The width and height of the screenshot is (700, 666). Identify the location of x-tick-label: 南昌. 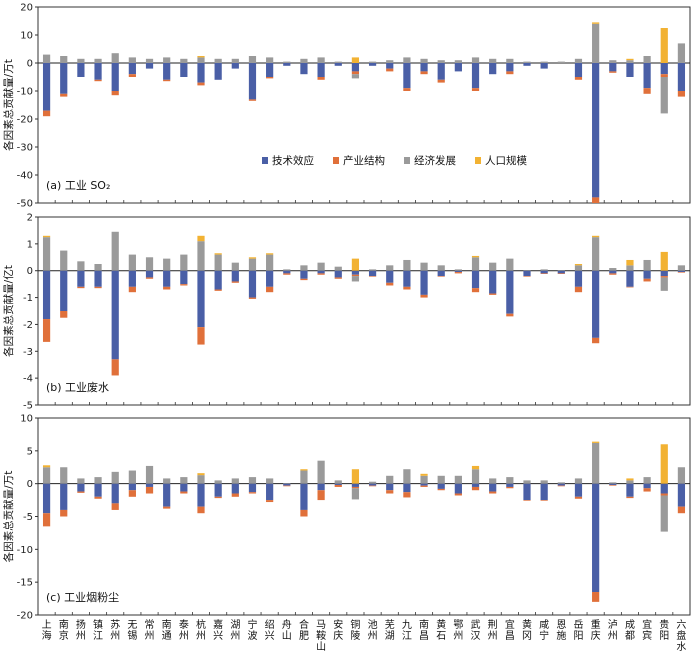
(424, 630).